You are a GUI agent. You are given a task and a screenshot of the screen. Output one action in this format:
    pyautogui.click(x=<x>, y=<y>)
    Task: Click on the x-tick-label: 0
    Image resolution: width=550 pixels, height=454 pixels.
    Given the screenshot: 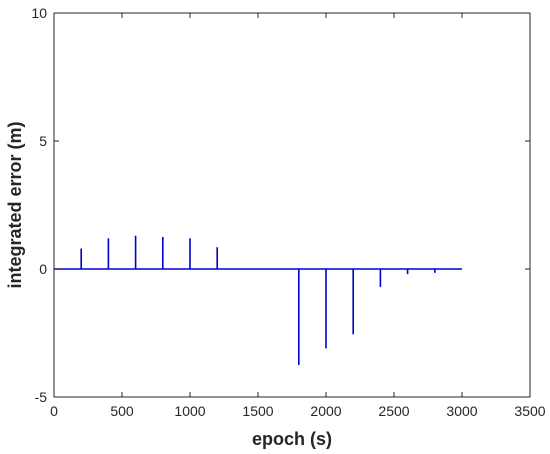 What is the action you would take?
    pyautogui.click(x=54, y=411)
    